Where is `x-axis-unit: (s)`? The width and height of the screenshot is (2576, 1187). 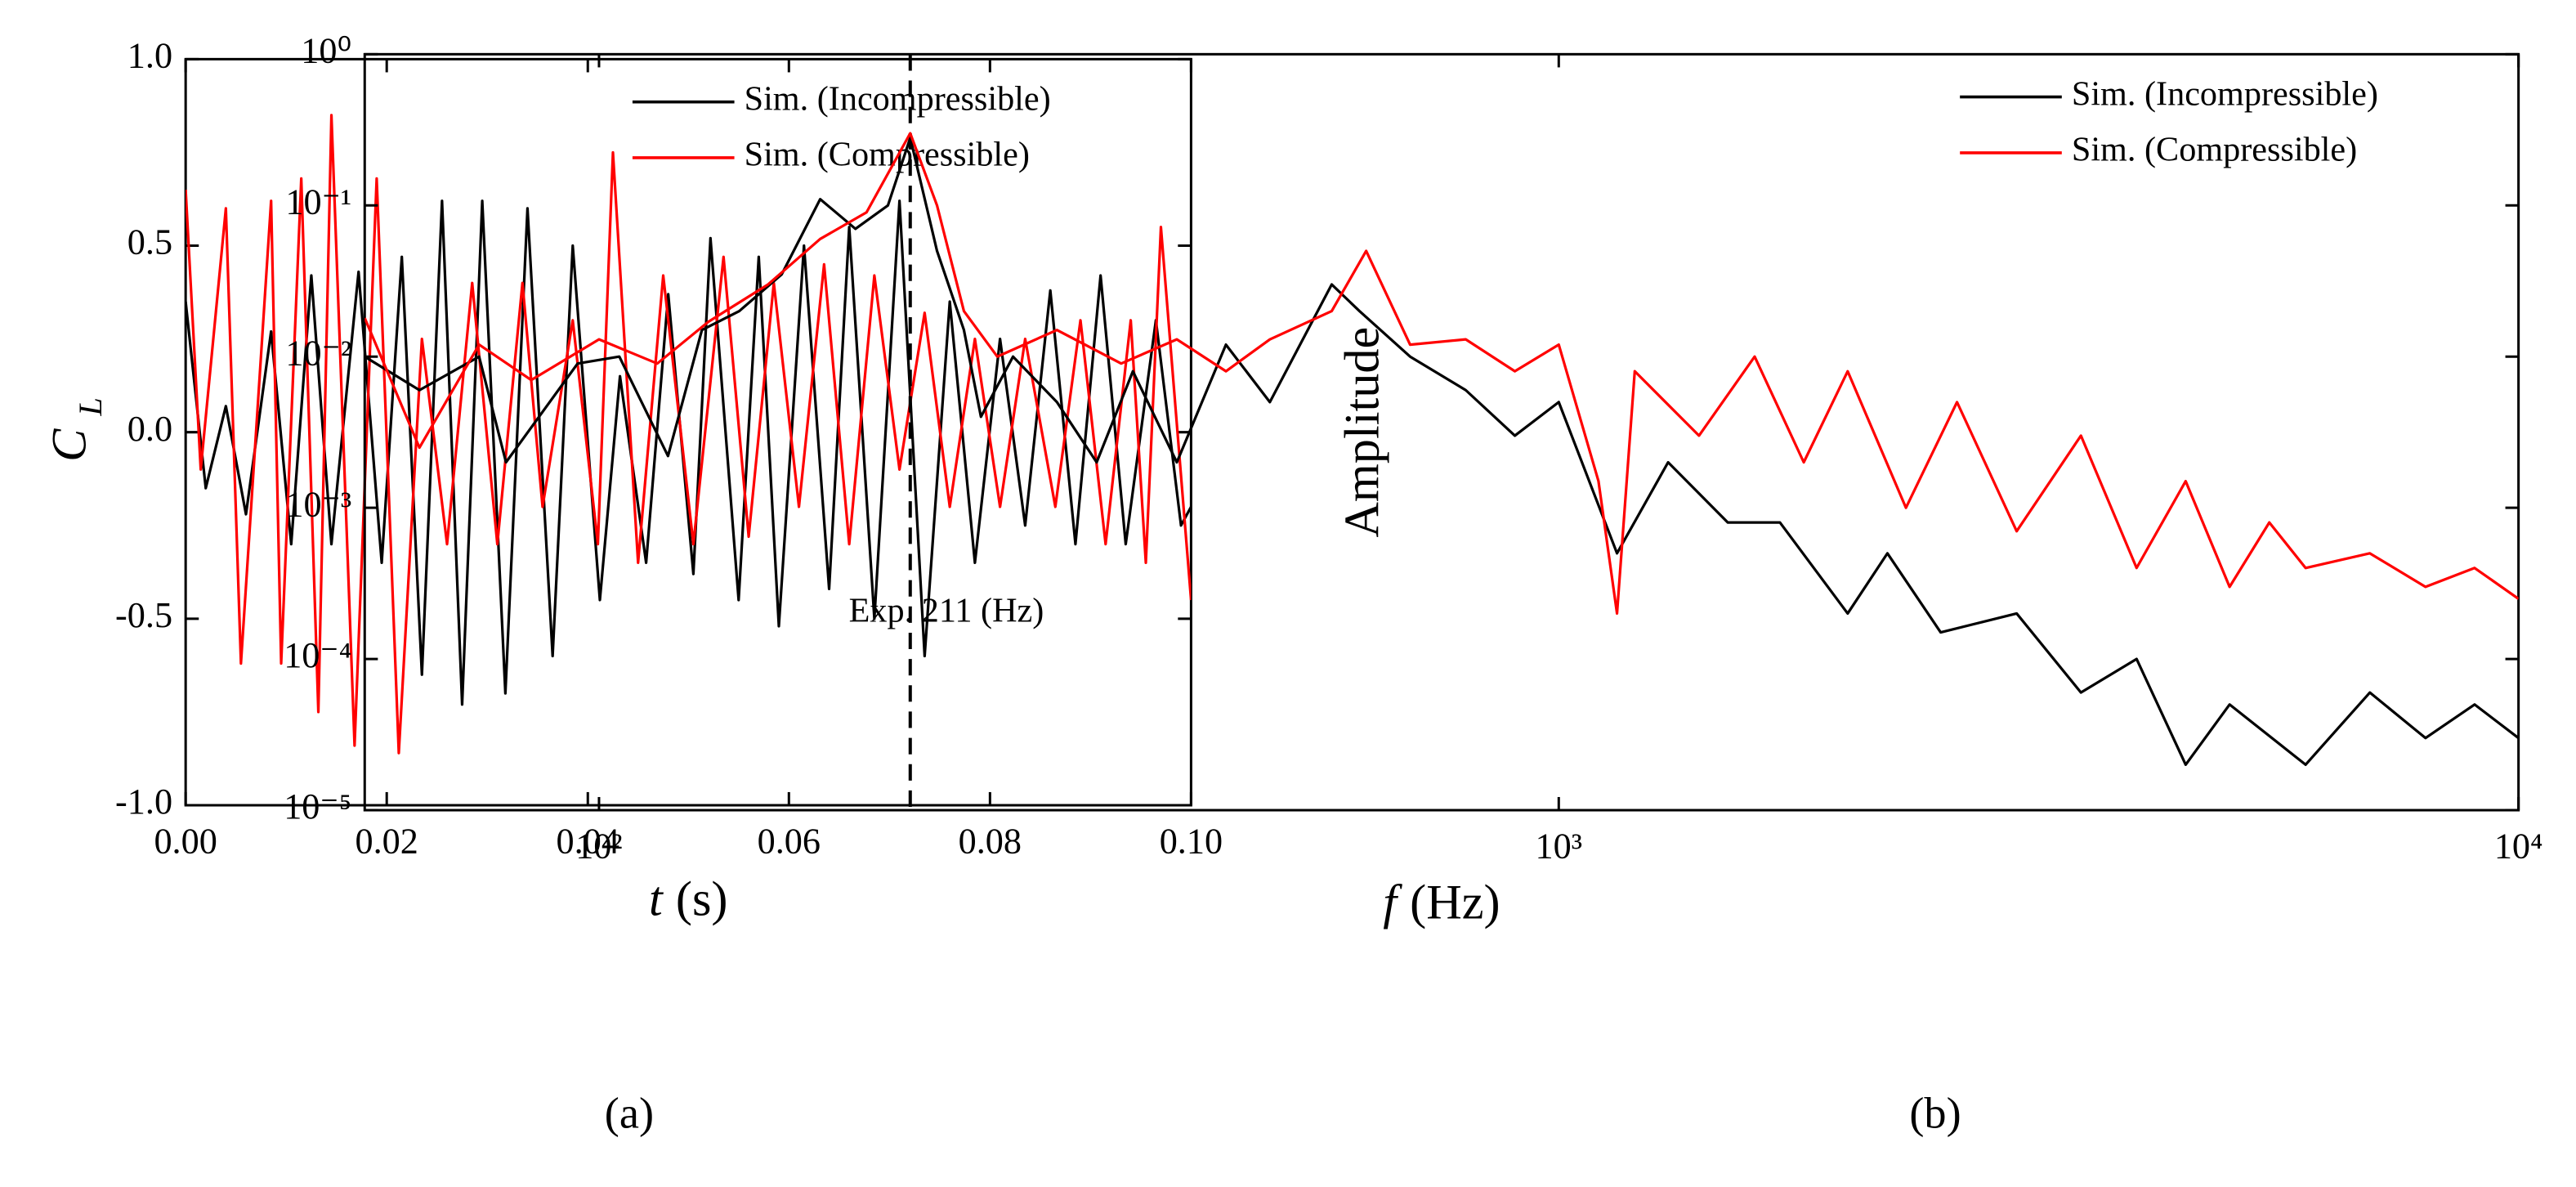 x-axis-unit: (s) is located at coordinates (702, 898).